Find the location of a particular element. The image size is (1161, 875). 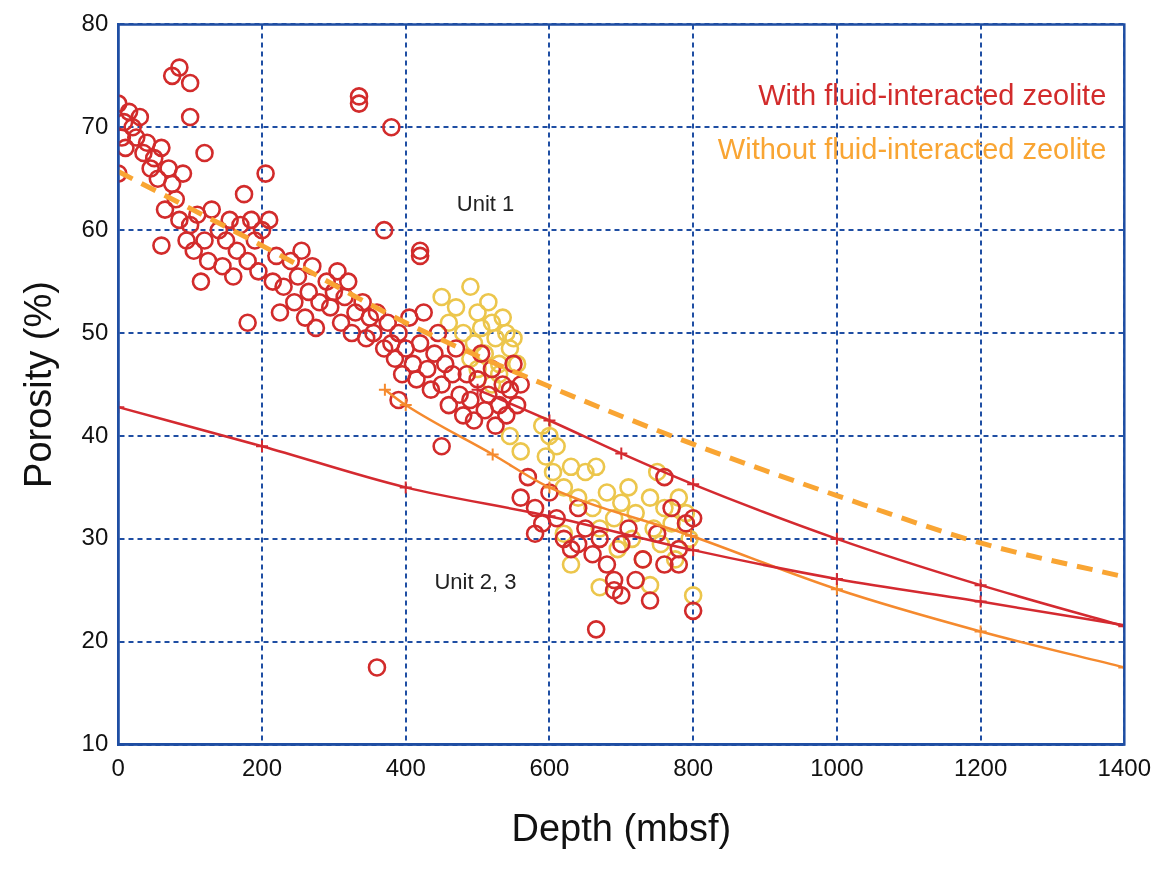

x-tick-label: 800 is located at coordinates (693, 767).